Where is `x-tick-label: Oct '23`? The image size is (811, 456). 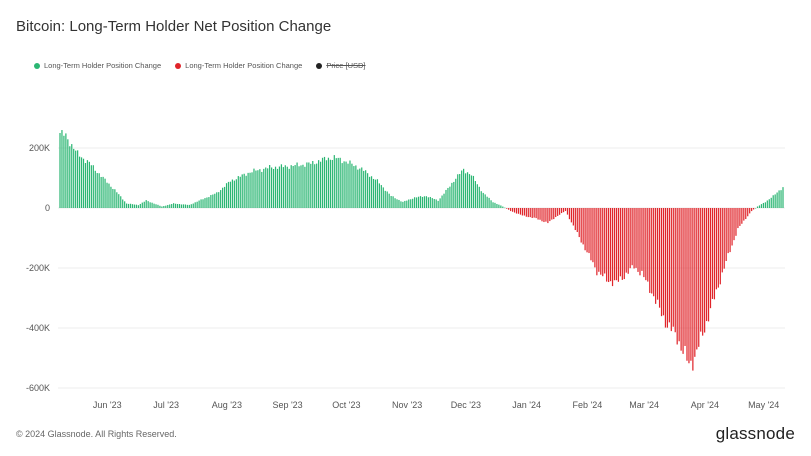 x-tick-label: Oct '23 is located at coordinates (346, 405).